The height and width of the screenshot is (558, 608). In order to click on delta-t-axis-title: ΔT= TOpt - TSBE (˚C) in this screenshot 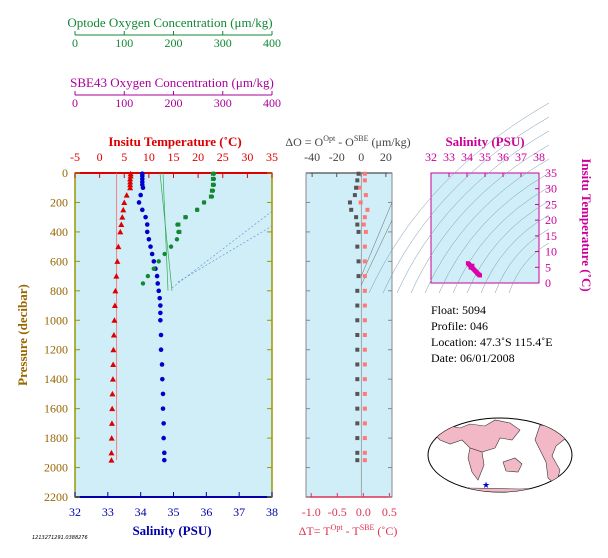, I will do `click(348, 530)`.